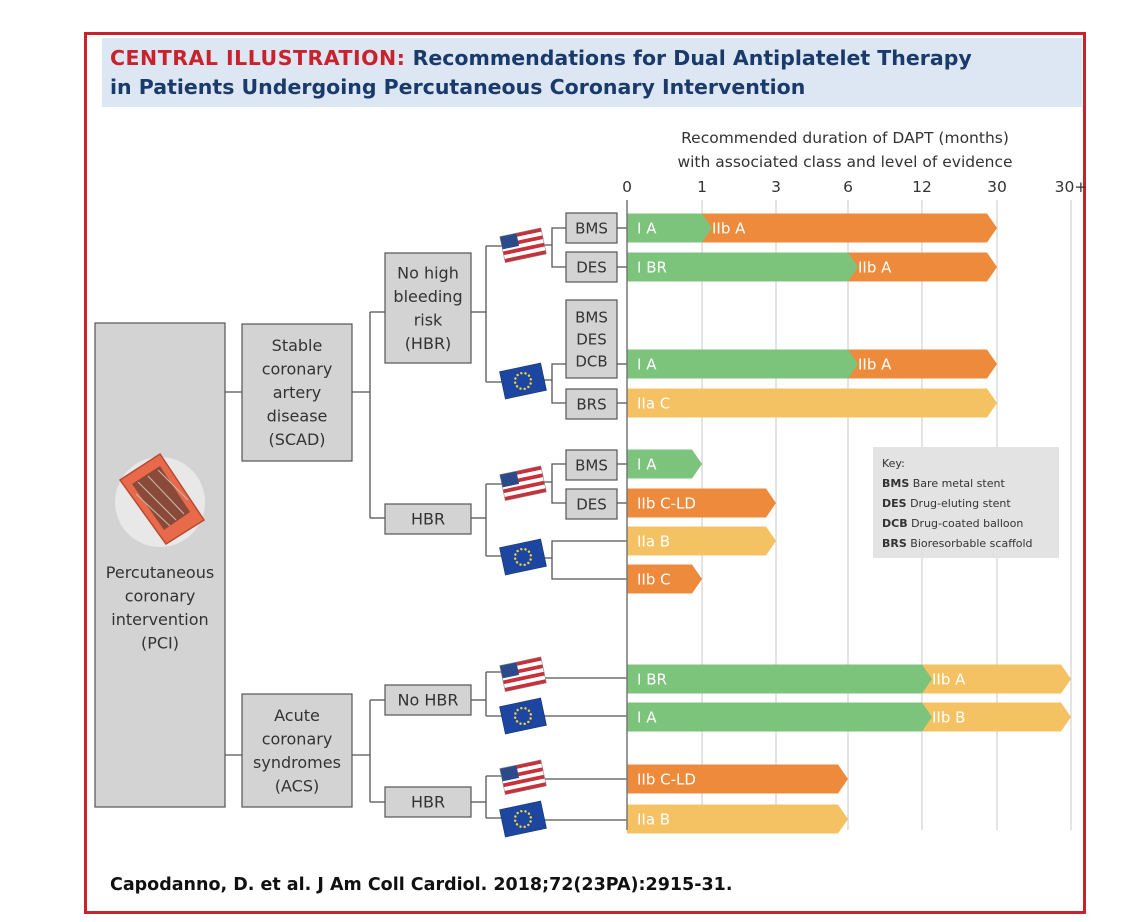 The image size is (1148, 922). Describe the element at coordinates (297, 345) in the screenshot. I see `scad-node-label: Stable` at that location.